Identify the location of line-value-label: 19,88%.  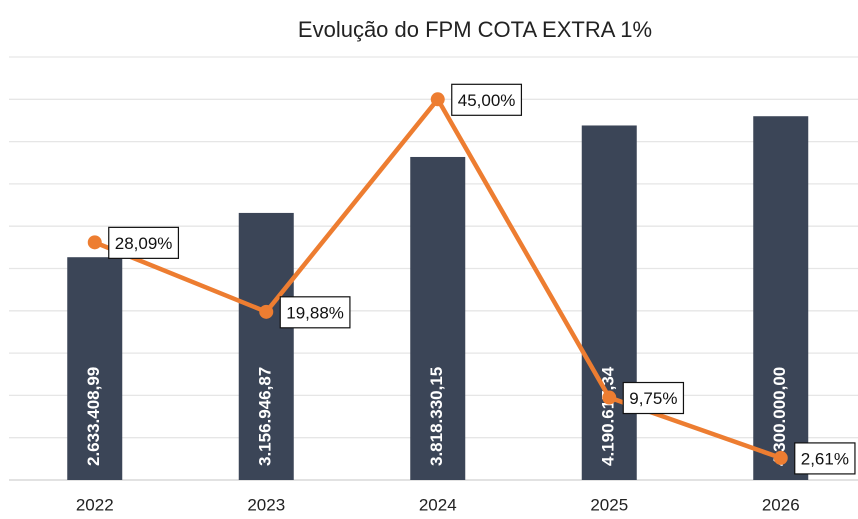
(315, 312).